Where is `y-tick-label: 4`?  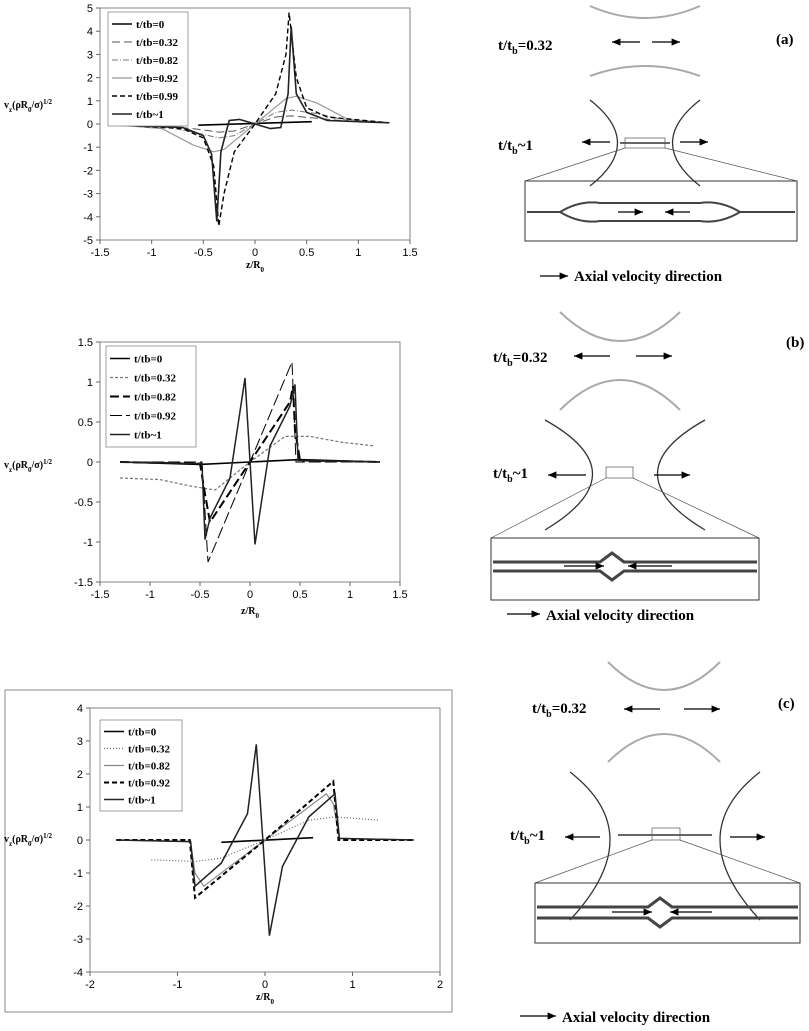
y-tick-label: 4 is located at coordinates (90, 32).